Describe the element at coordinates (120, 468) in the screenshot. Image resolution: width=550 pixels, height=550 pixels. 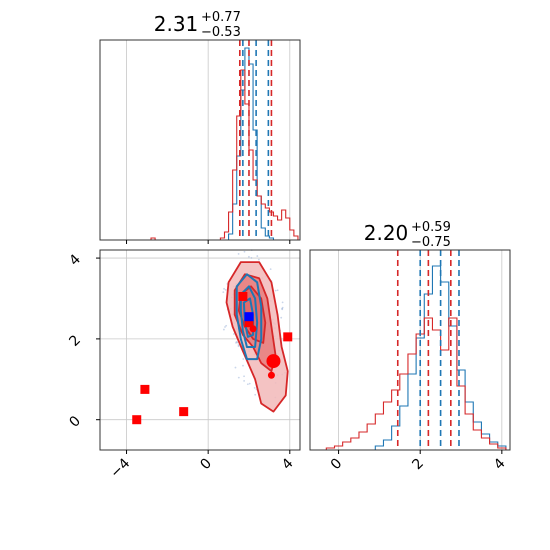
I see `joint-xtick-label--4: −4` at that location.